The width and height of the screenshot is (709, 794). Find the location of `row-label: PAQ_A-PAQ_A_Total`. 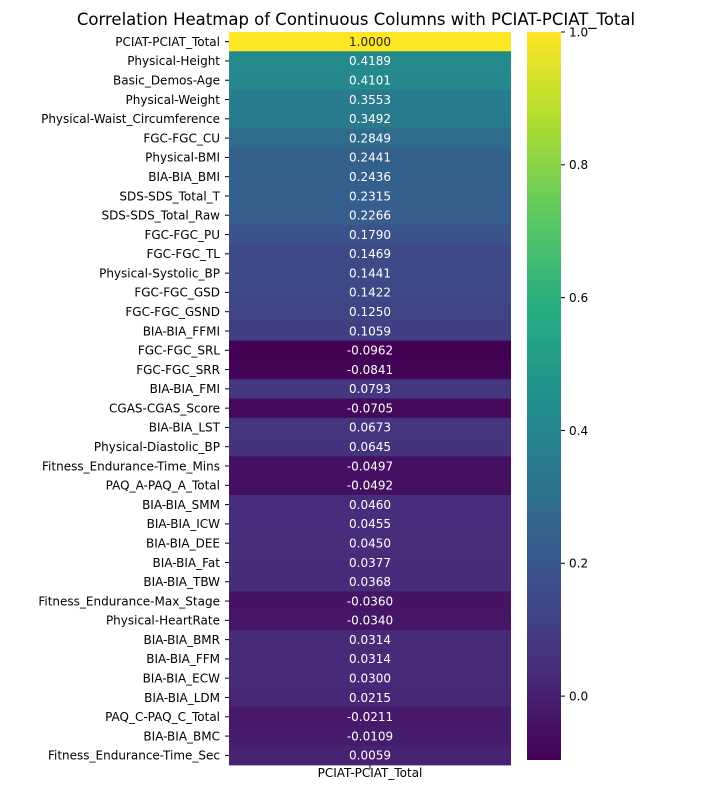

row-label: PAQ_A-PAQ_A_Total is located at coordinates (163, 486).